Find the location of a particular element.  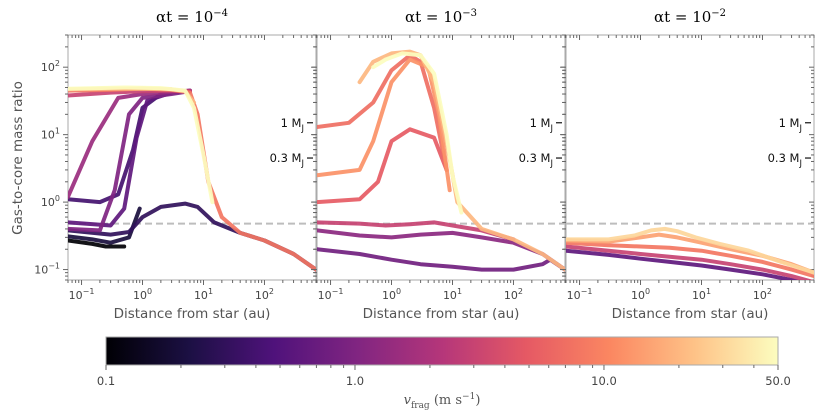

colorbar-ticks: 0.1 1.0 10.0 50.0 is located at coordinates (444, 376).